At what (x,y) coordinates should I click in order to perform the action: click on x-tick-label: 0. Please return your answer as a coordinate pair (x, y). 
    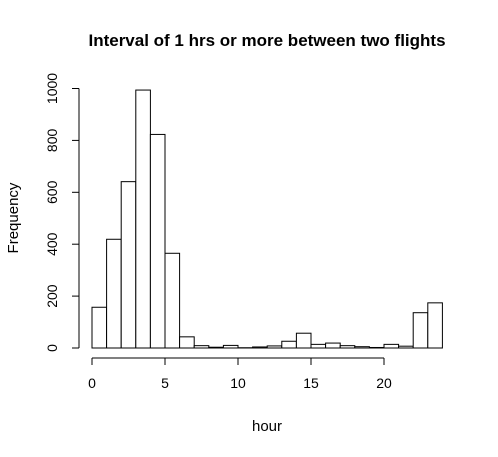
    Looking at the image, I should click on (92, 383).